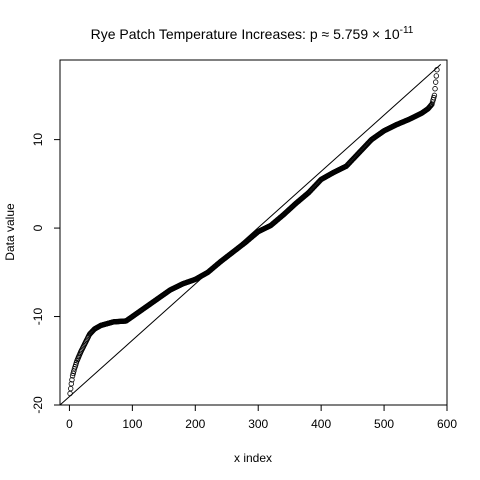 Image resolution: width=480 pixels, height=480 pixels. What do you see at coordinates (253, 458) in the screenshot?
I see `x-axis-label: x index` at bounding box center [253, 458].